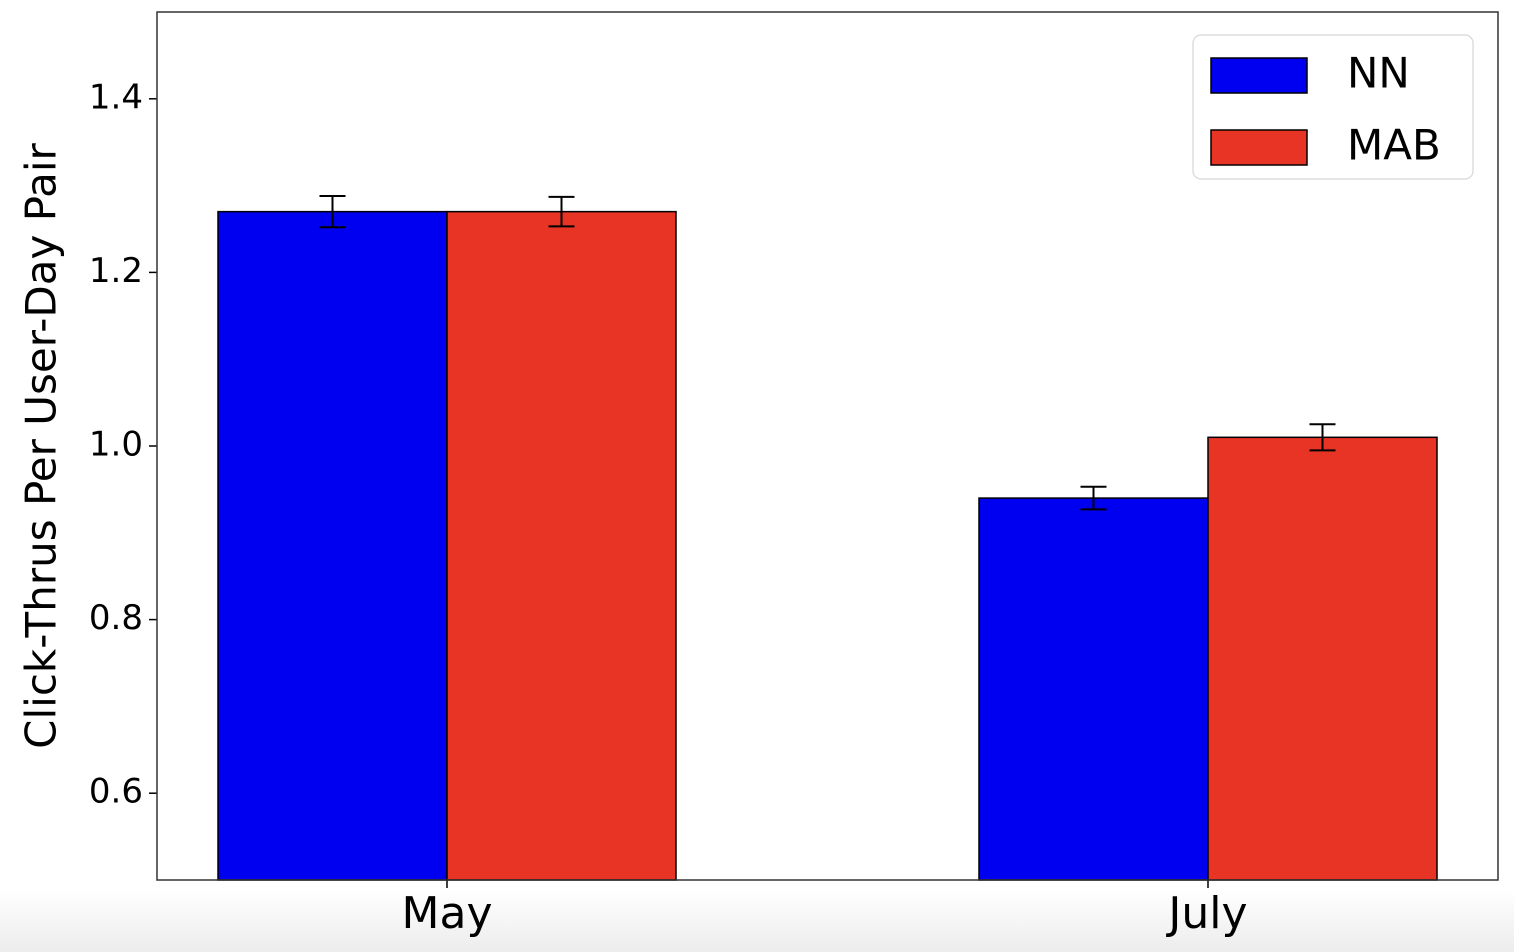 The image size is (1514, 952). What do you see at coordinates (1206, 913) in the screenshot?
I see `x-tick-label: July` at bounding box center [1206, 913].